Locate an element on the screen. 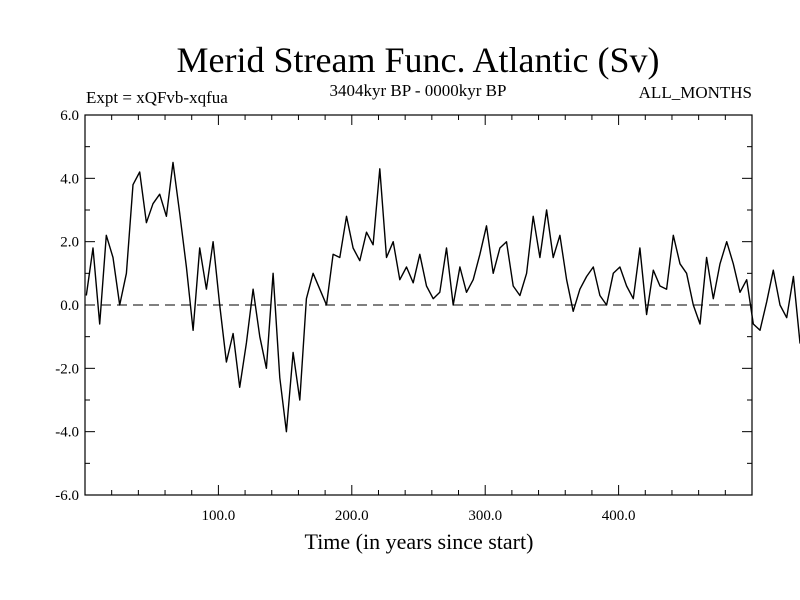 The height and width of the screenshot is (600, 800). experiment-label: Expt = xQFvb-xqfua is located at coordinates (157, 97).